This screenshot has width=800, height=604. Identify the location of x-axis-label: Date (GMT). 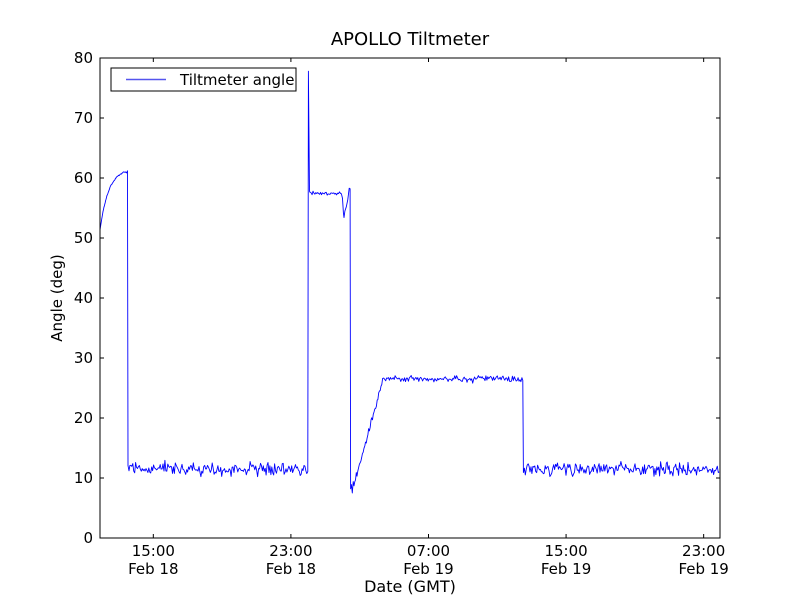
(410, 586).